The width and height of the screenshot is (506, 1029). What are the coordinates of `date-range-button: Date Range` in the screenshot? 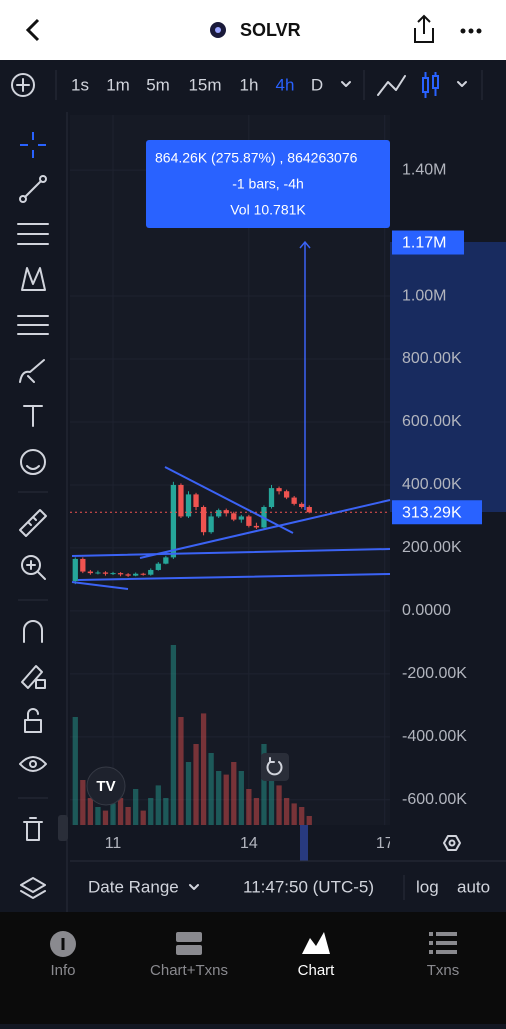 It's located at (133, 886).